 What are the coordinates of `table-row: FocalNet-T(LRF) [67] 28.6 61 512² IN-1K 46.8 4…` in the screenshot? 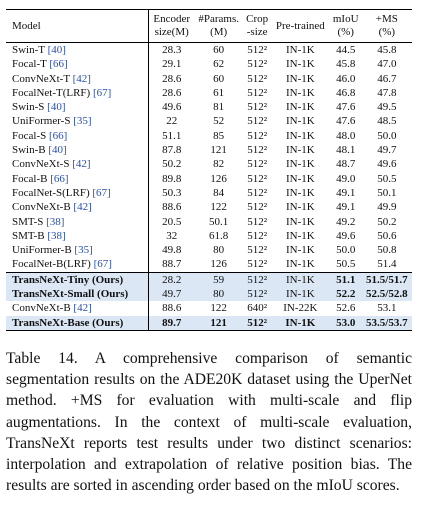 It's located at (209, 93).